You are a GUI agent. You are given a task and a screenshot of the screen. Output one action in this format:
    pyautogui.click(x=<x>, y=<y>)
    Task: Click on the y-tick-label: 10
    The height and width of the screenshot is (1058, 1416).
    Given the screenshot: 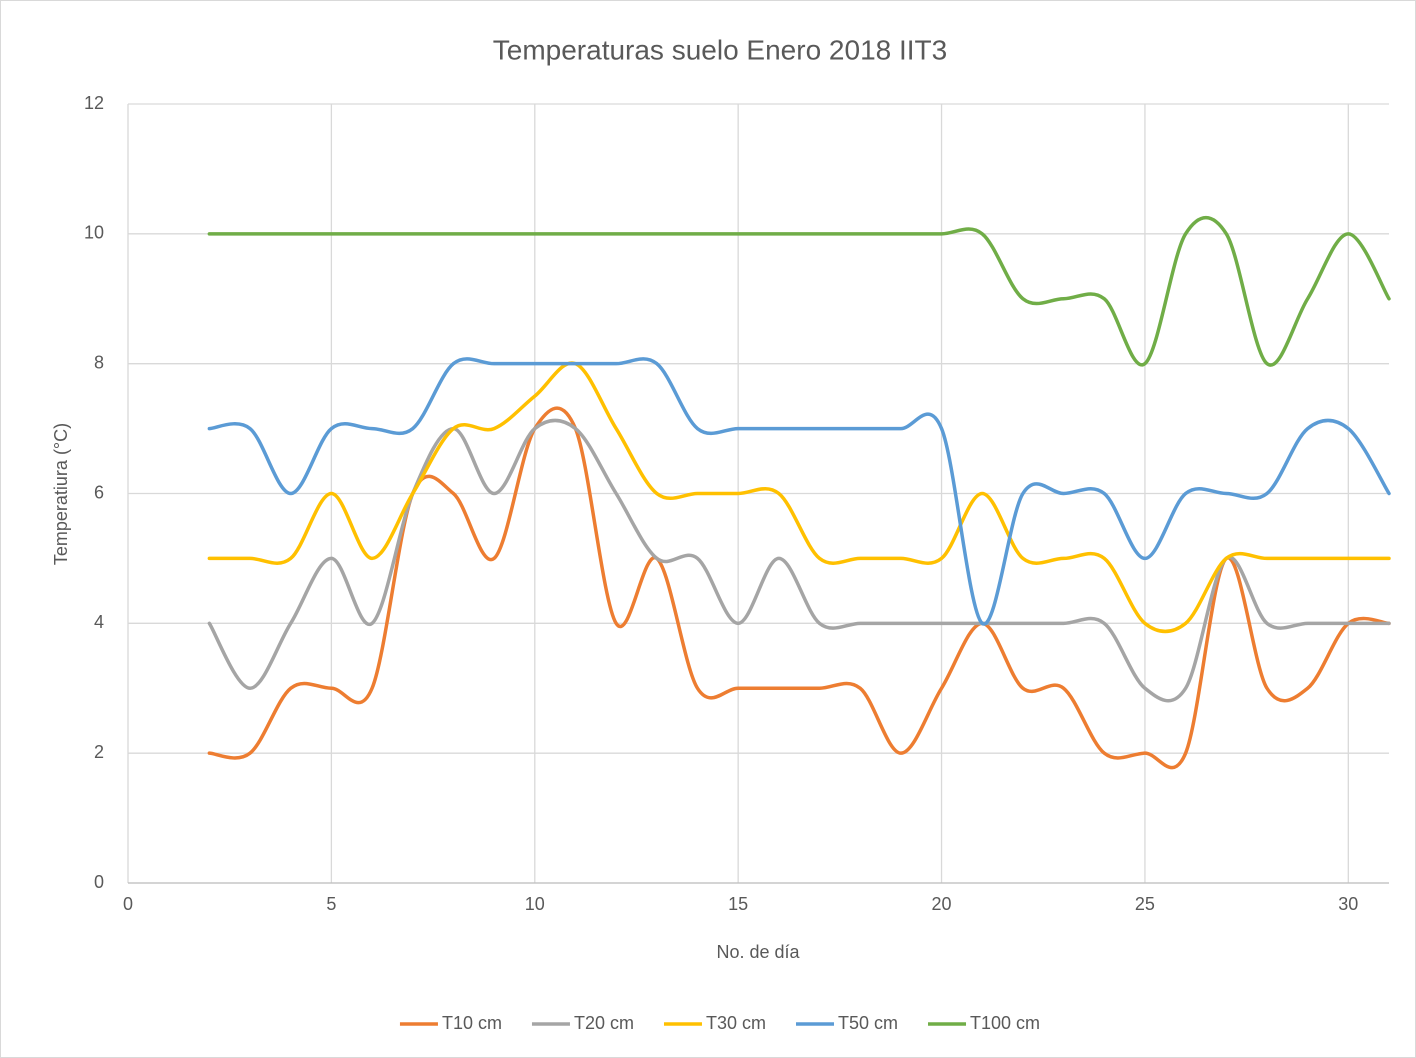 What is the action you would take?
    pyautogui.click(x=94, y=233)
    